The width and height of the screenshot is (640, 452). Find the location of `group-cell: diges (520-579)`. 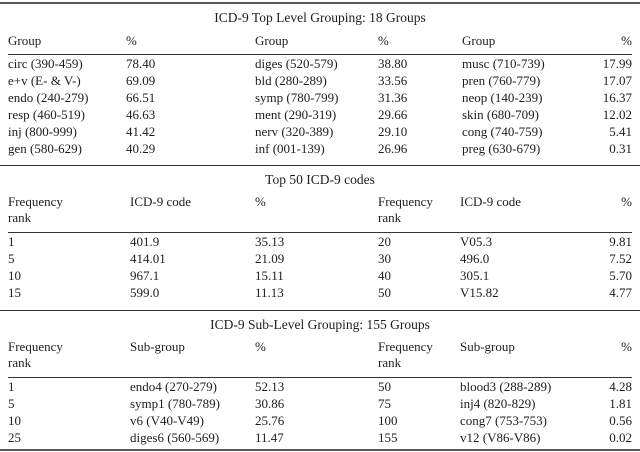

group-cell: diges (520-579) is located at coordinates (296, 63).